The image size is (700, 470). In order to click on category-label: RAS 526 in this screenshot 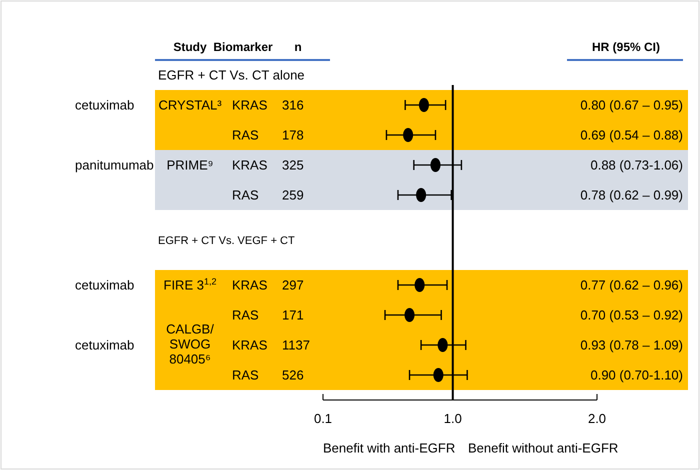, I will do `click(268, 375)`.